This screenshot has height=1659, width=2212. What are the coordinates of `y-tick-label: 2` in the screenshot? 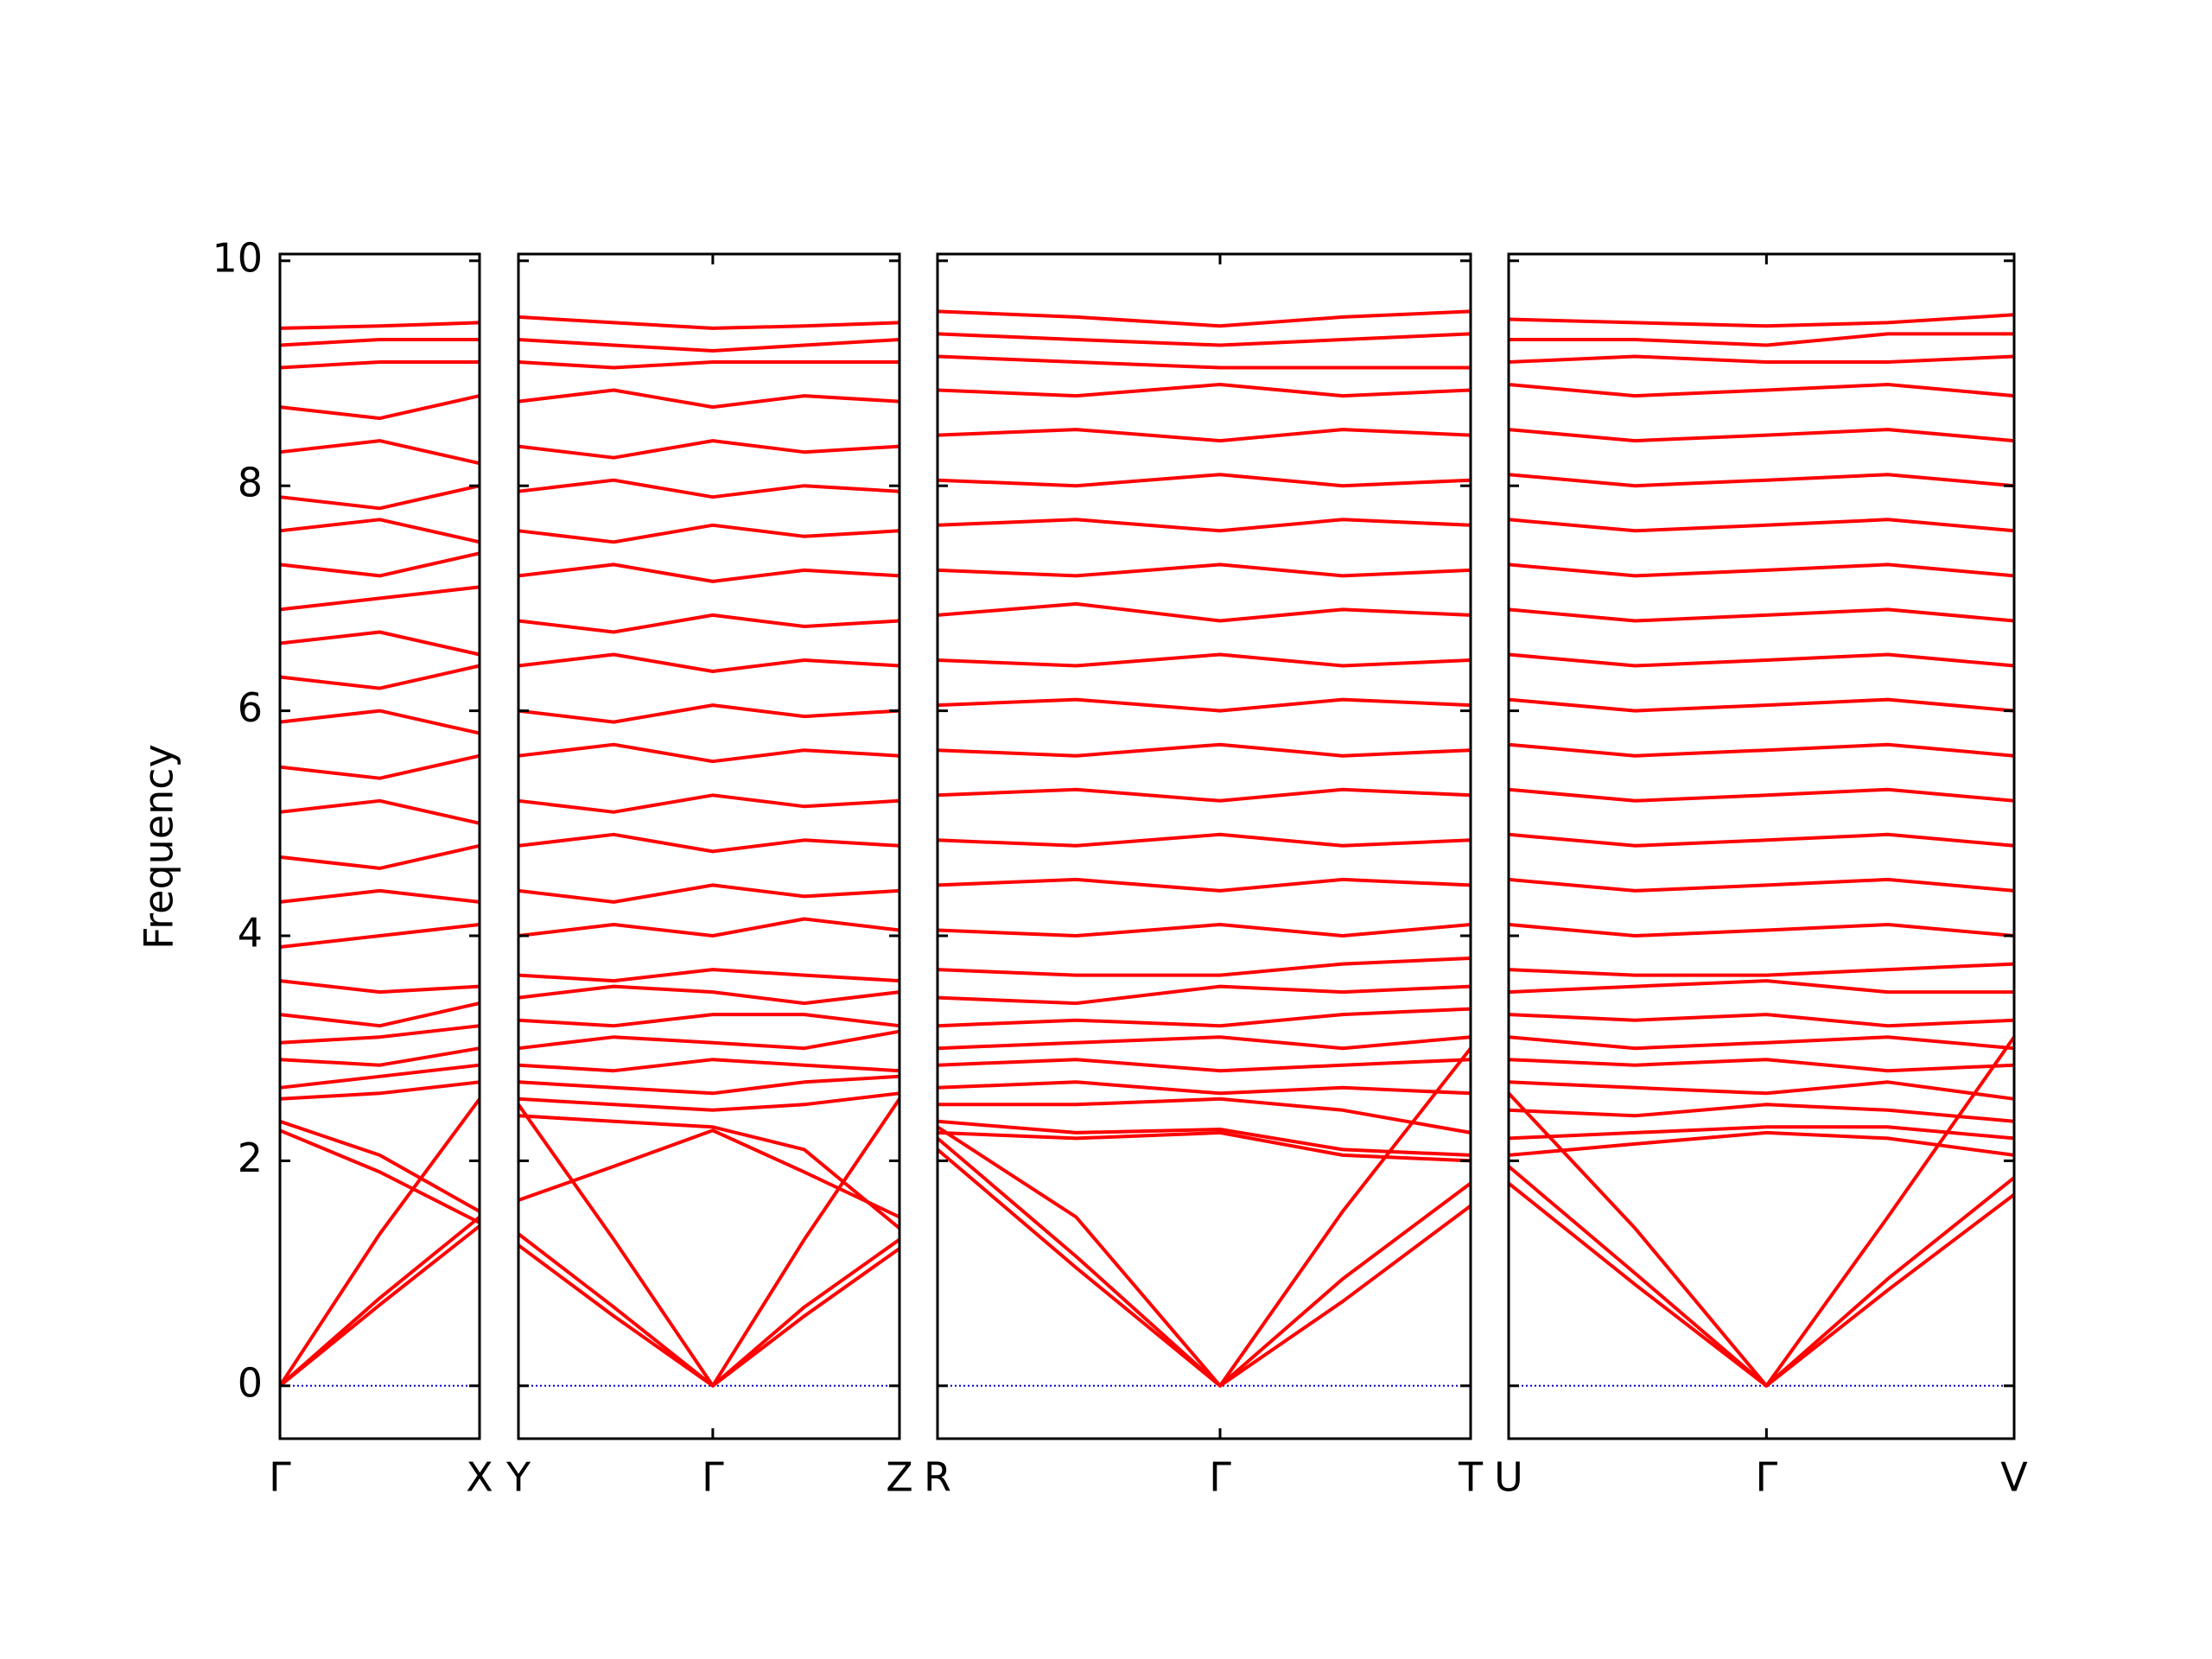 It's located at (250, 1158).